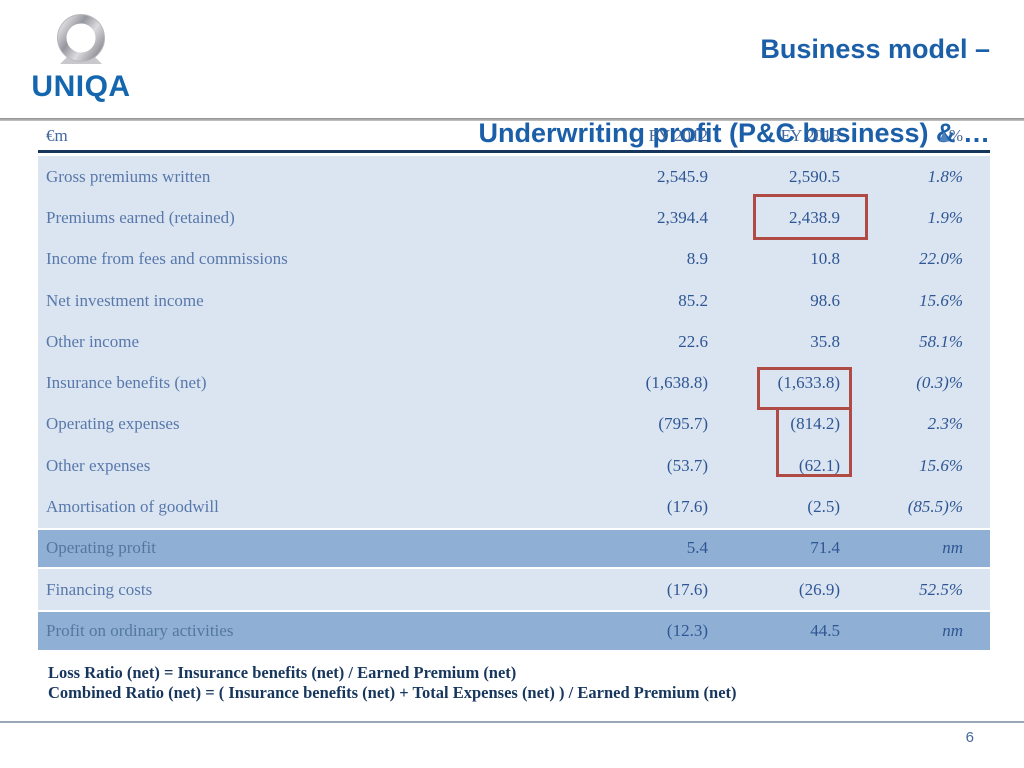  What do you see at coordinates (514, 548) in the screenshot?
I see `table-row-operating-profit: Operating profit 5.4 71.4 nm` at bounding box center [514, 548].